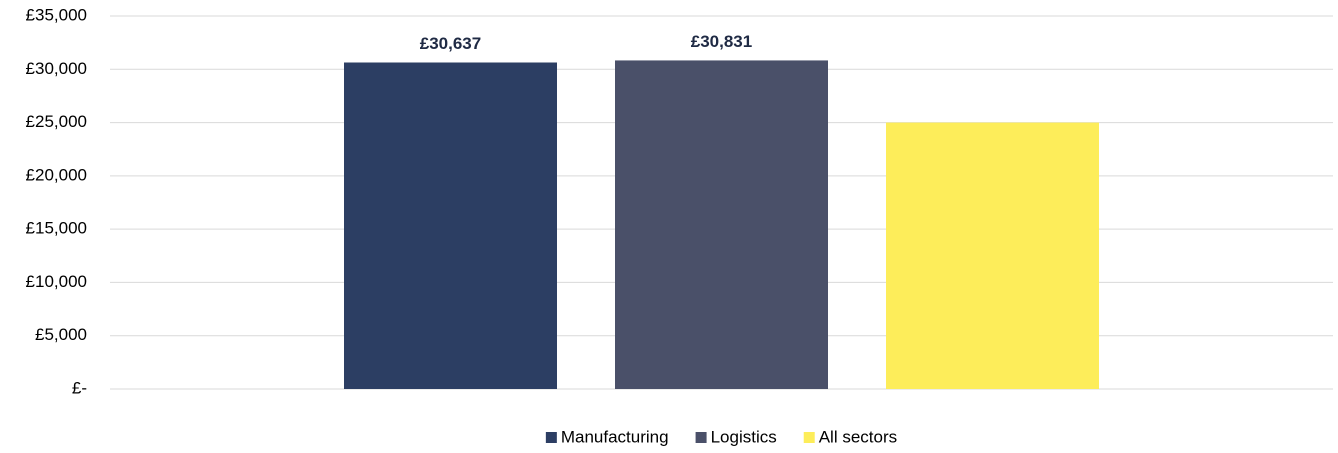  Describe the element at coordinates (721, 41) in the screenshot. I see `data-label: £30,831` at that location.